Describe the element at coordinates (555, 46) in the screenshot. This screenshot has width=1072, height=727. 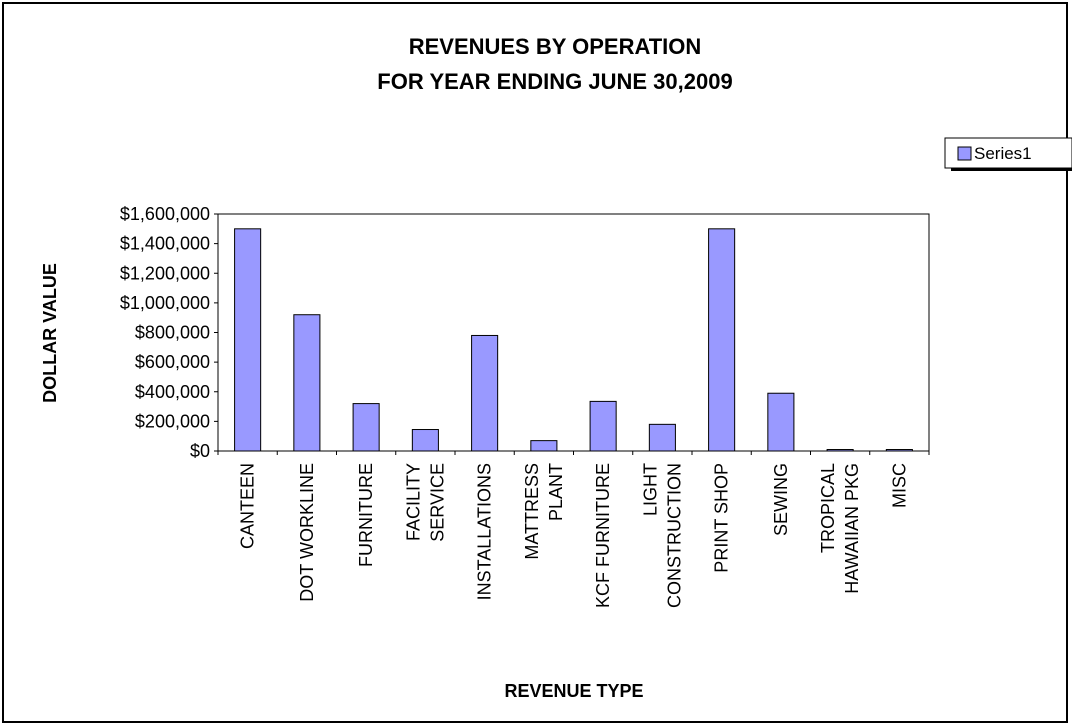
I see `chart-title: REVENUES BY OPERATION` at that location.